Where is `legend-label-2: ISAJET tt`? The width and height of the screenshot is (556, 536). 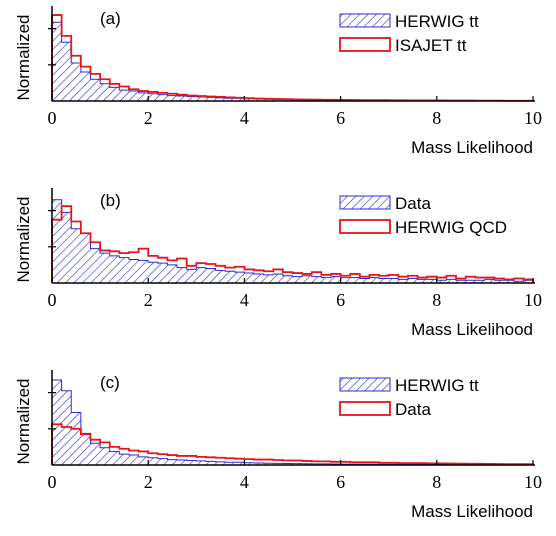
legend-label-2: ISAJET tt is located at coordinates (431, 45).